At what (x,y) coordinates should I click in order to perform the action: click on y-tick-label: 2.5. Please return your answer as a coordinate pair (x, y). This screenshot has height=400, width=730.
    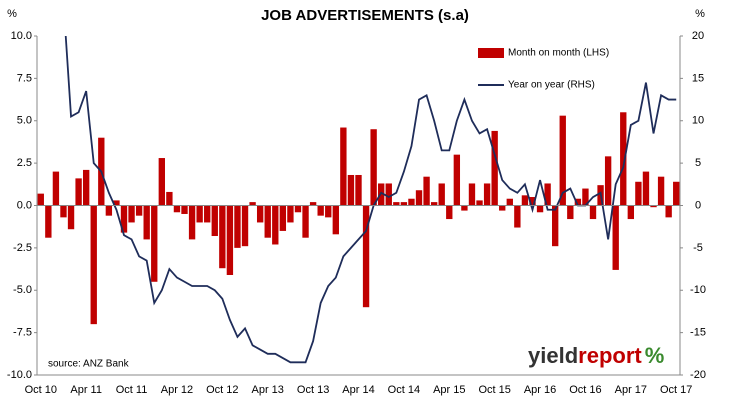
    Looking at the image, I should click on (24, 163).